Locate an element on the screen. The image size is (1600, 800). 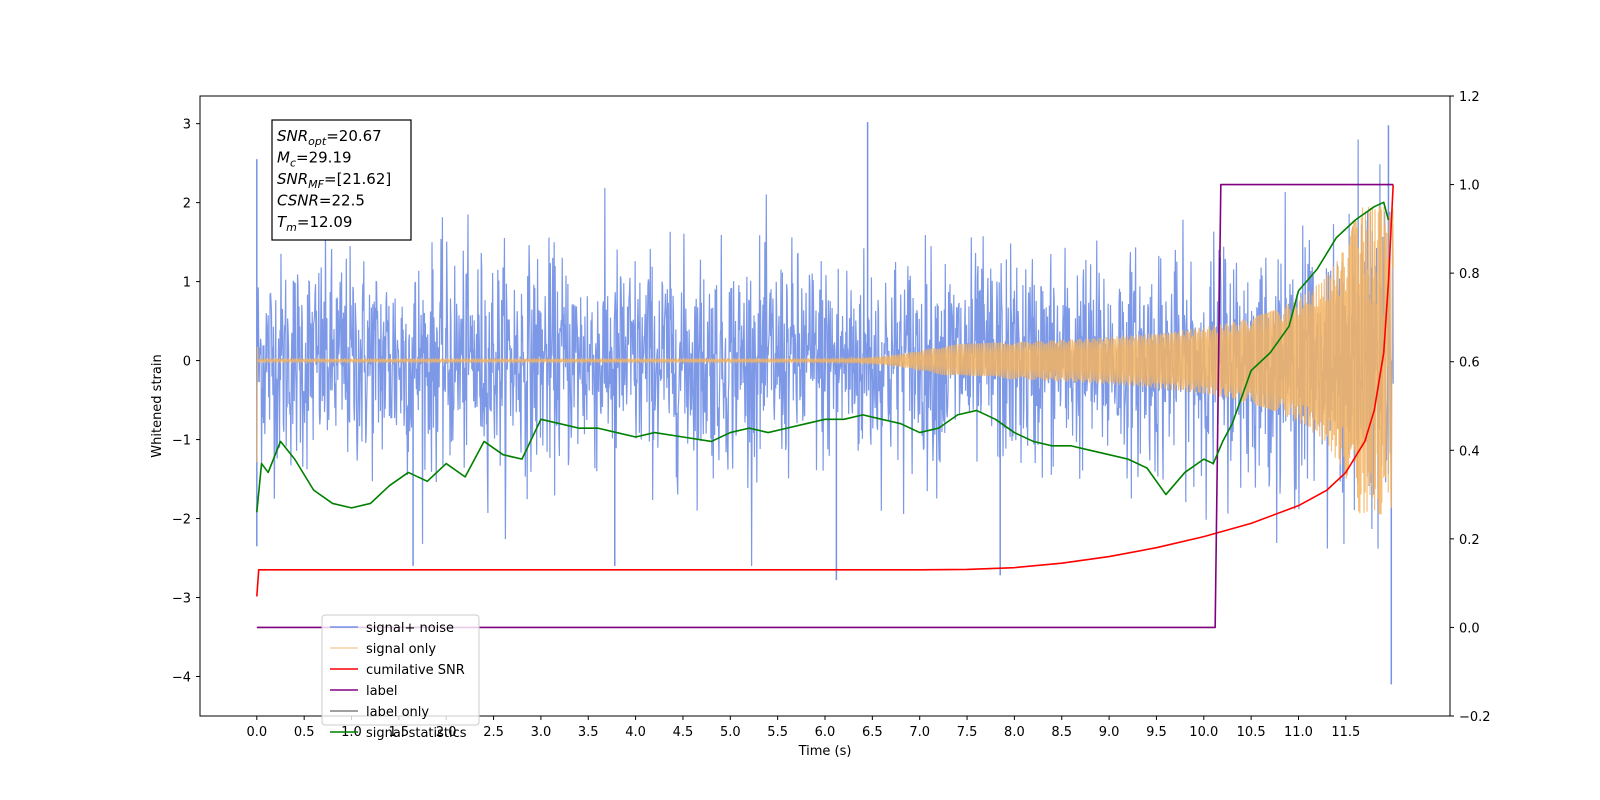
y-tick-label-6: 2 is located at coordinates (187, 204).